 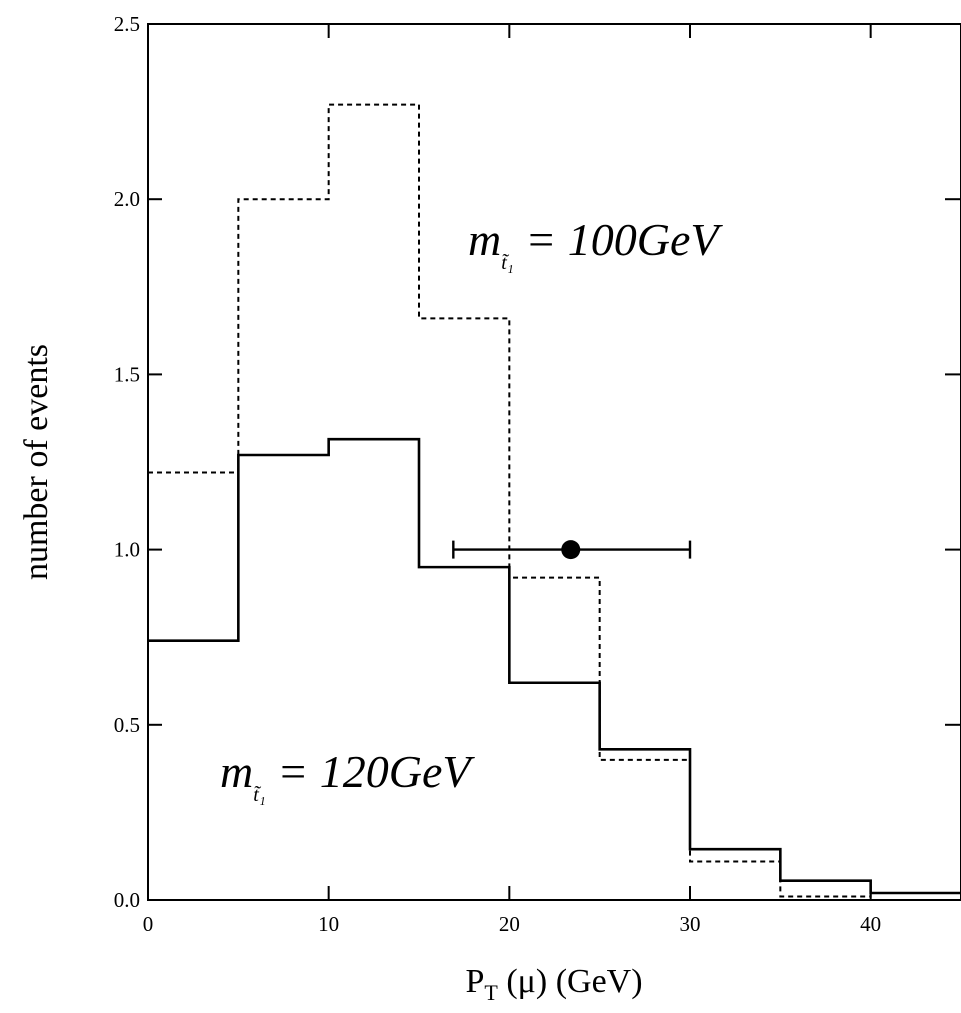 What do you see at coordinates (328, 924) in the screenshot?
I see `x-tick-label: 10` at bounding box center [328, 924].